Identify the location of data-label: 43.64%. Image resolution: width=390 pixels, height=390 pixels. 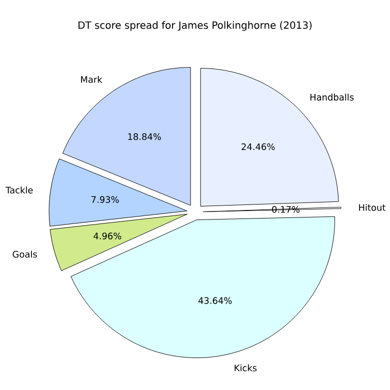
(215, 300).